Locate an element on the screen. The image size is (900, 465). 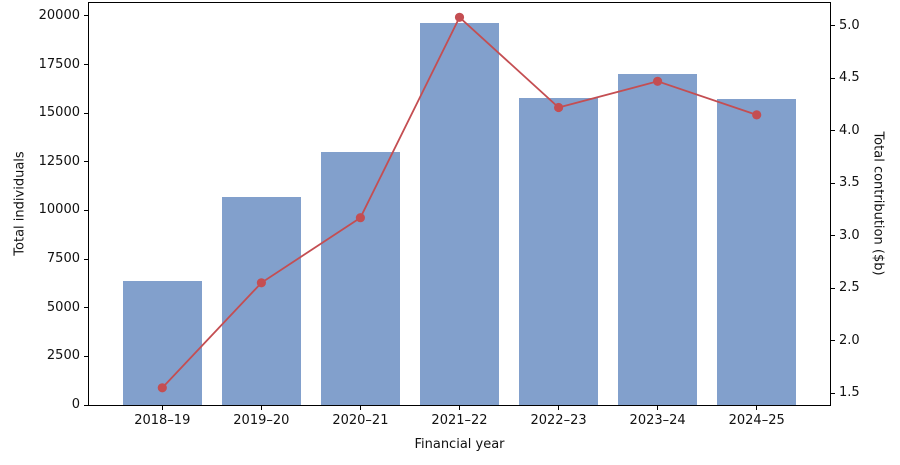
left-tick-label: 17500 is located at coordinates (59, 64).